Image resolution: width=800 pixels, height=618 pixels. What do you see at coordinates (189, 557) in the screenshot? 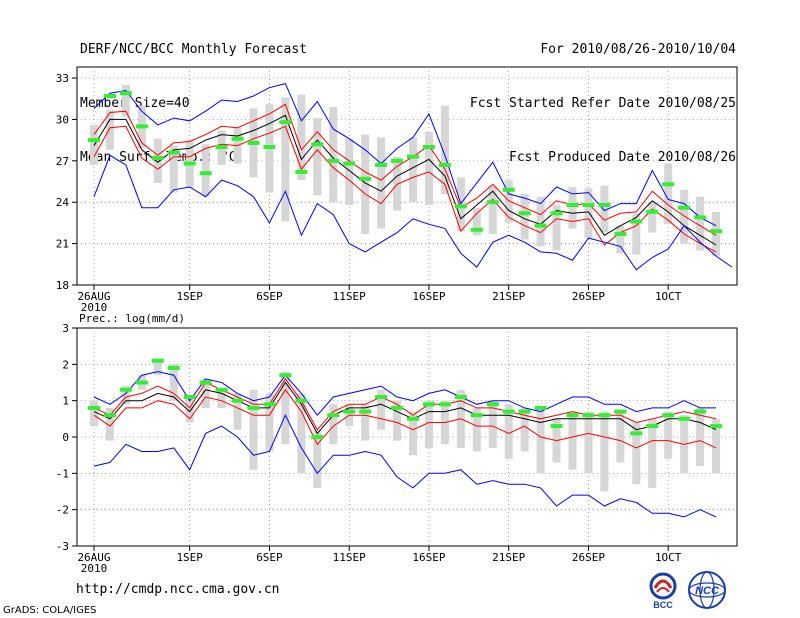
I see `panel2-xtick-label: 1SEP` at bounding box center [189, 557].